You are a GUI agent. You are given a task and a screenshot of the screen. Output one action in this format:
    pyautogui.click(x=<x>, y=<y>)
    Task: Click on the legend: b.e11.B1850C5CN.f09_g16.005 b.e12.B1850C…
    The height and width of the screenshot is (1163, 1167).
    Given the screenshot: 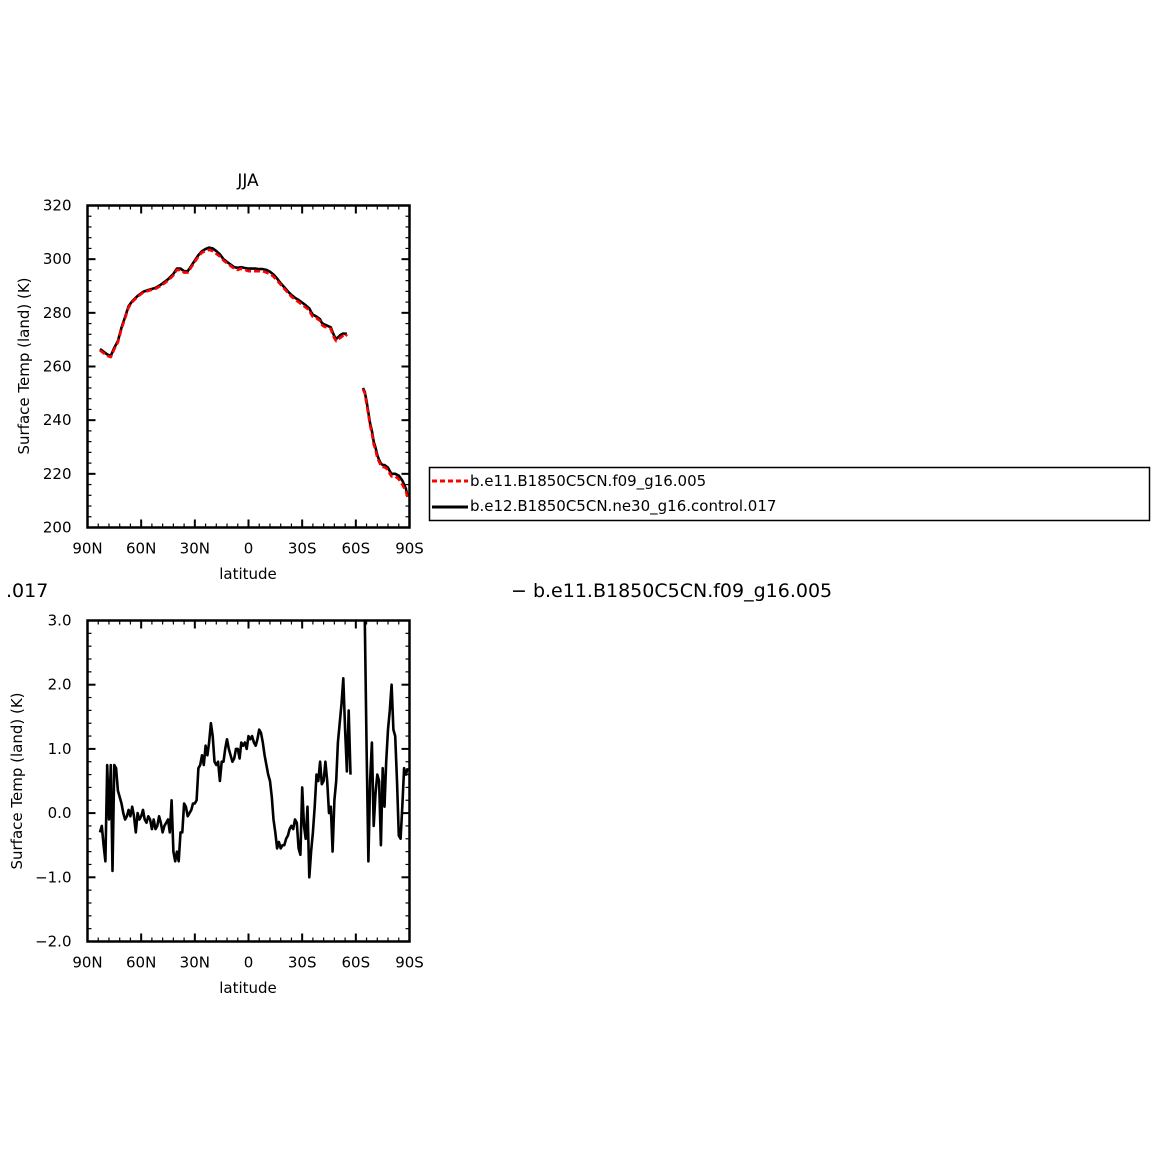 What is the action you would take?
    pyautogui.click(x=789, y=494)
    